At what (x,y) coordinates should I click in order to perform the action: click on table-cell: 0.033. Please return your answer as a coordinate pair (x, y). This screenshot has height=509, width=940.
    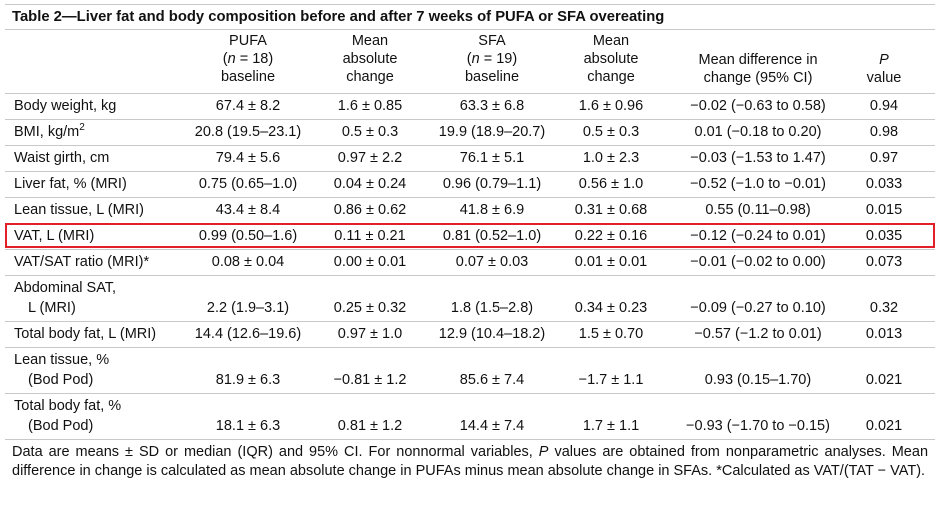
    Looking at the image, I should click on (884, 184).